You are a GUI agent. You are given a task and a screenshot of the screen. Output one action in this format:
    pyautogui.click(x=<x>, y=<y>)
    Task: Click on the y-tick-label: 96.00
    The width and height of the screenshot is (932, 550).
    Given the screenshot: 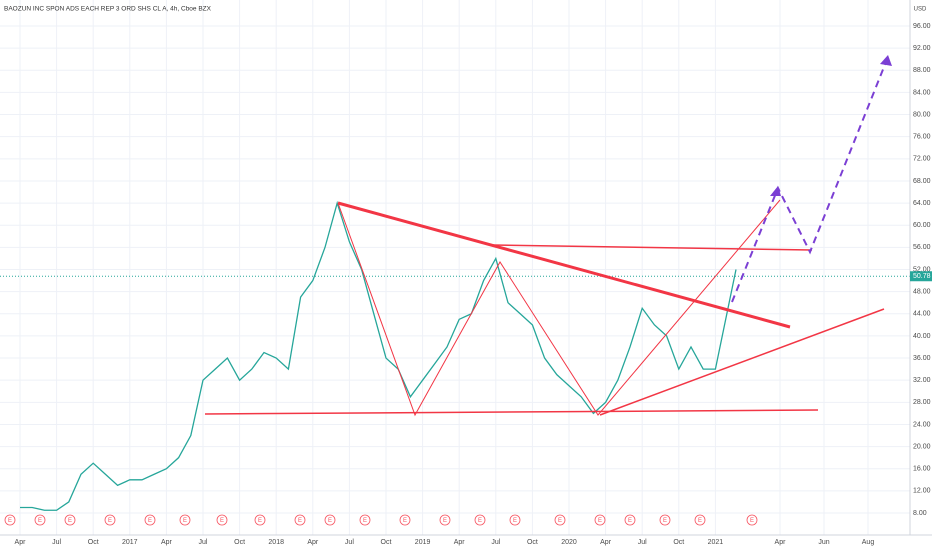 What is the action you would take?
    pyautogui.click(x=922, y=26)
    